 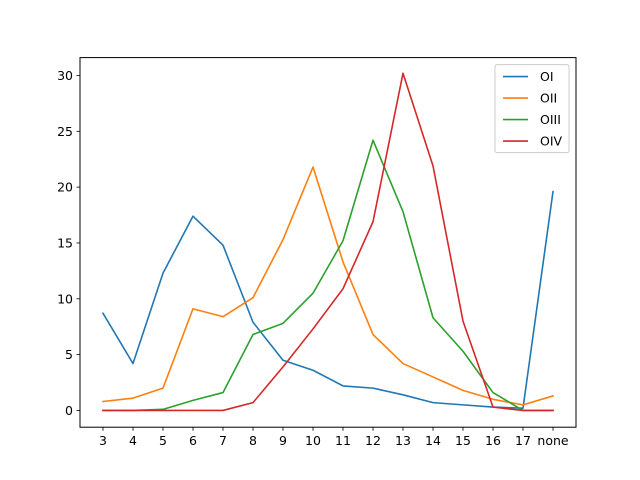 What do you see at coordinates (69, 354) in the screenshot?
I see `y-tick-label: 5` at bounding box center [69, 354].